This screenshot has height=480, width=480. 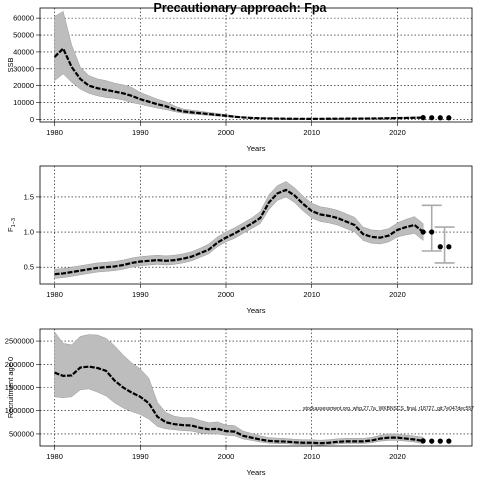 What do you see at coordinates (19, 364) in the screenshot?
I see `y-tick-label-3: 2000000` at bounding box center [19, 364].